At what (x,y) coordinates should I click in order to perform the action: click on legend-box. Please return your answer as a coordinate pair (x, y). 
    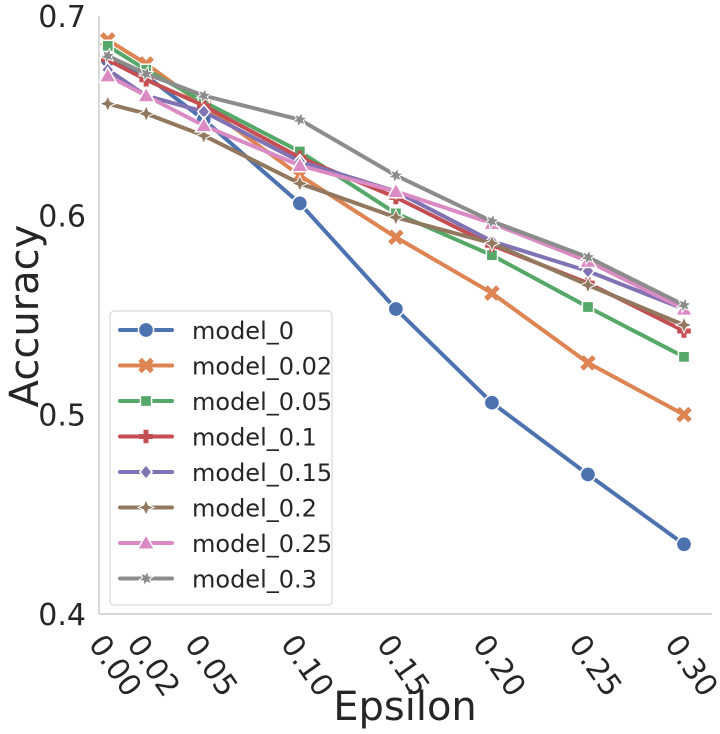
    Looking at the image, I should click on (221, 458).